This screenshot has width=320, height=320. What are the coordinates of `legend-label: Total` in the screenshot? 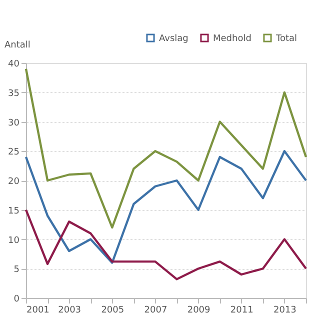 It's located at (286, 39).